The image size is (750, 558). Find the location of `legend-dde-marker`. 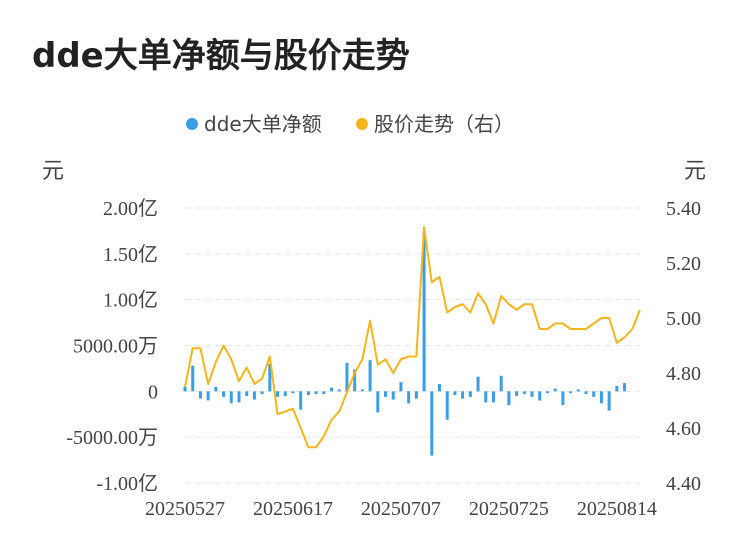

legend-dde-marker is located at coordinates (192, 124).